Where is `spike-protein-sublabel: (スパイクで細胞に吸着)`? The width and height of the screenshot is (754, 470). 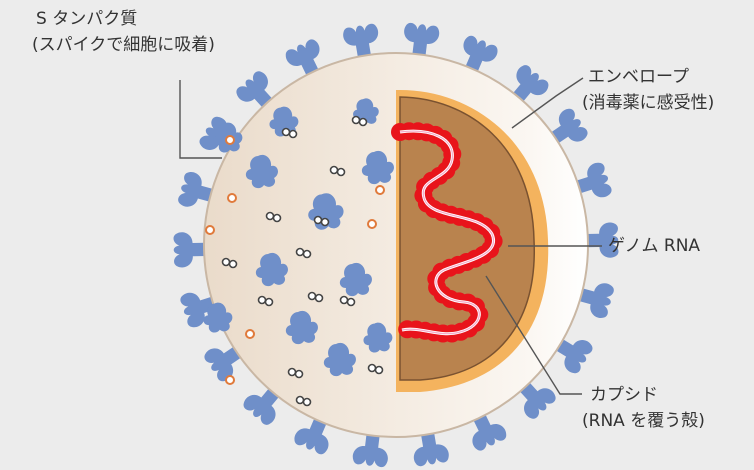
spike-protein-sublabel: (スパイクで細胞に吸着) is located at coordinates (123, 45).